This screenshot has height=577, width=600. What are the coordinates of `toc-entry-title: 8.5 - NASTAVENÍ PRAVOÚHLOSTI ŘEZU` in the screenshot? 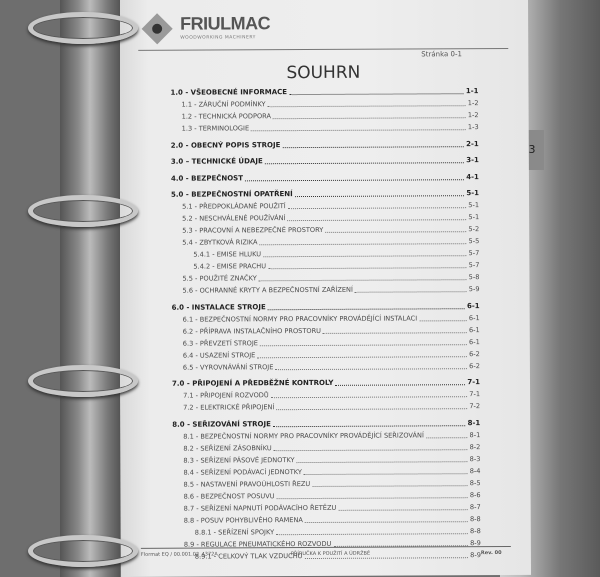 It's located at (247, 484).